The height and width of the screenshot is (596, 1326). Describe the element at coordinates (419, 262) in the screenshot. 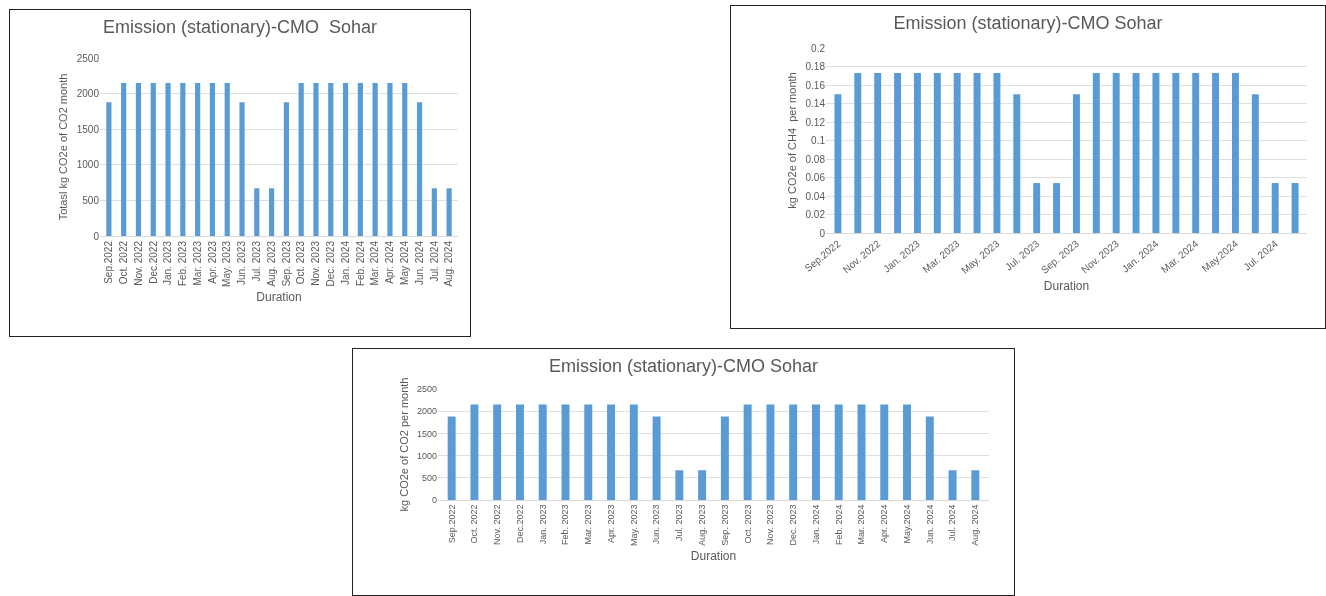

I see `x-tick-label: Jun. 2024` at that location.